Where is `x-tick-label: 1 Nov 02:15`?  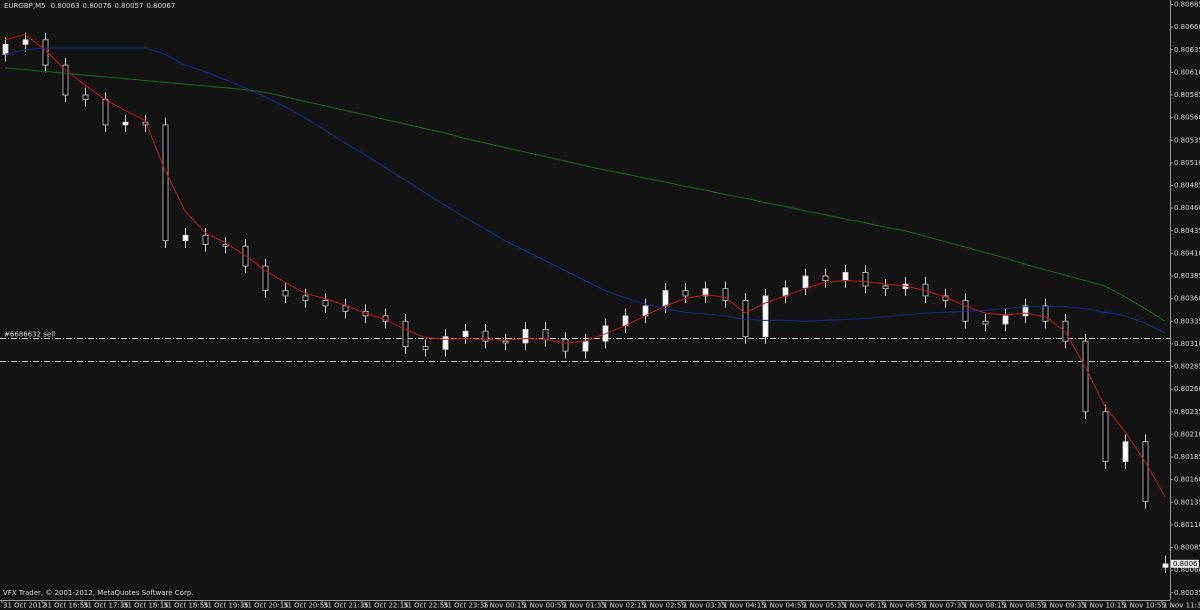
x-tick-label: 1 Nov 02:15 is located at coordinates (624, 606).